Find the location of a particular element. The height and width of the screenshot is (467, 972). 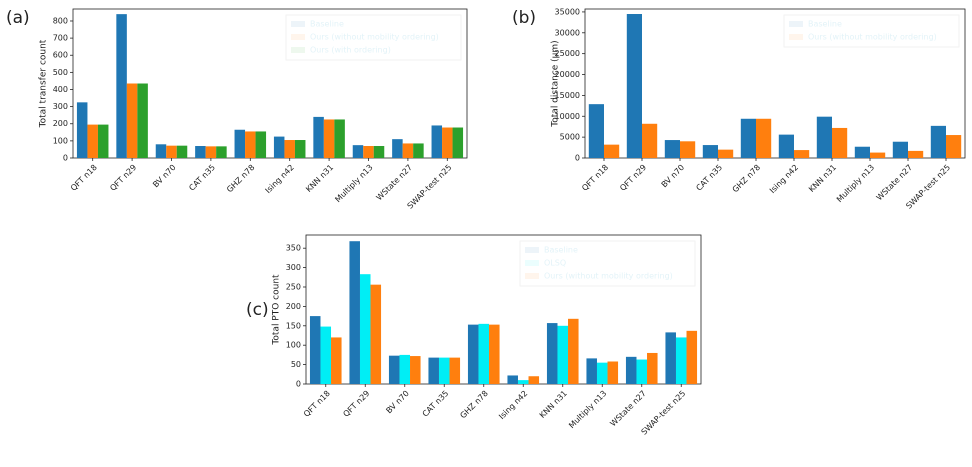

y-tick-label: 30000 is located at coordinates (567, 32).